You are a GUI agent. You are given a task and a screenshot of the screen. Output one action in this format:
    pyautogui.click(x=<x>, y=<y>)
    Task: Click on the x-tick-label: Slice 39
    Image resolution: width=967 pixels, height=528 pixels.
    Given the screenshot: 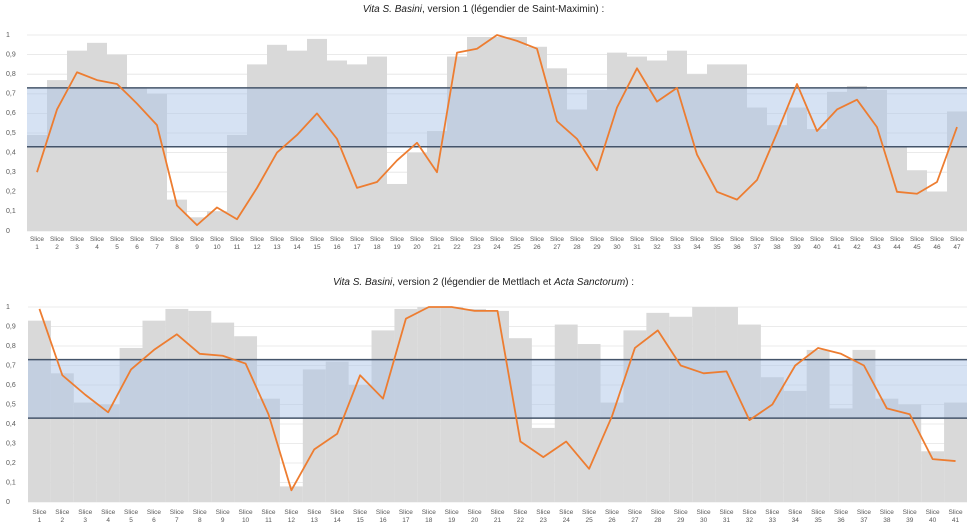 What is the action you would take?
    pyautogui.click(x=797, y=243)
    